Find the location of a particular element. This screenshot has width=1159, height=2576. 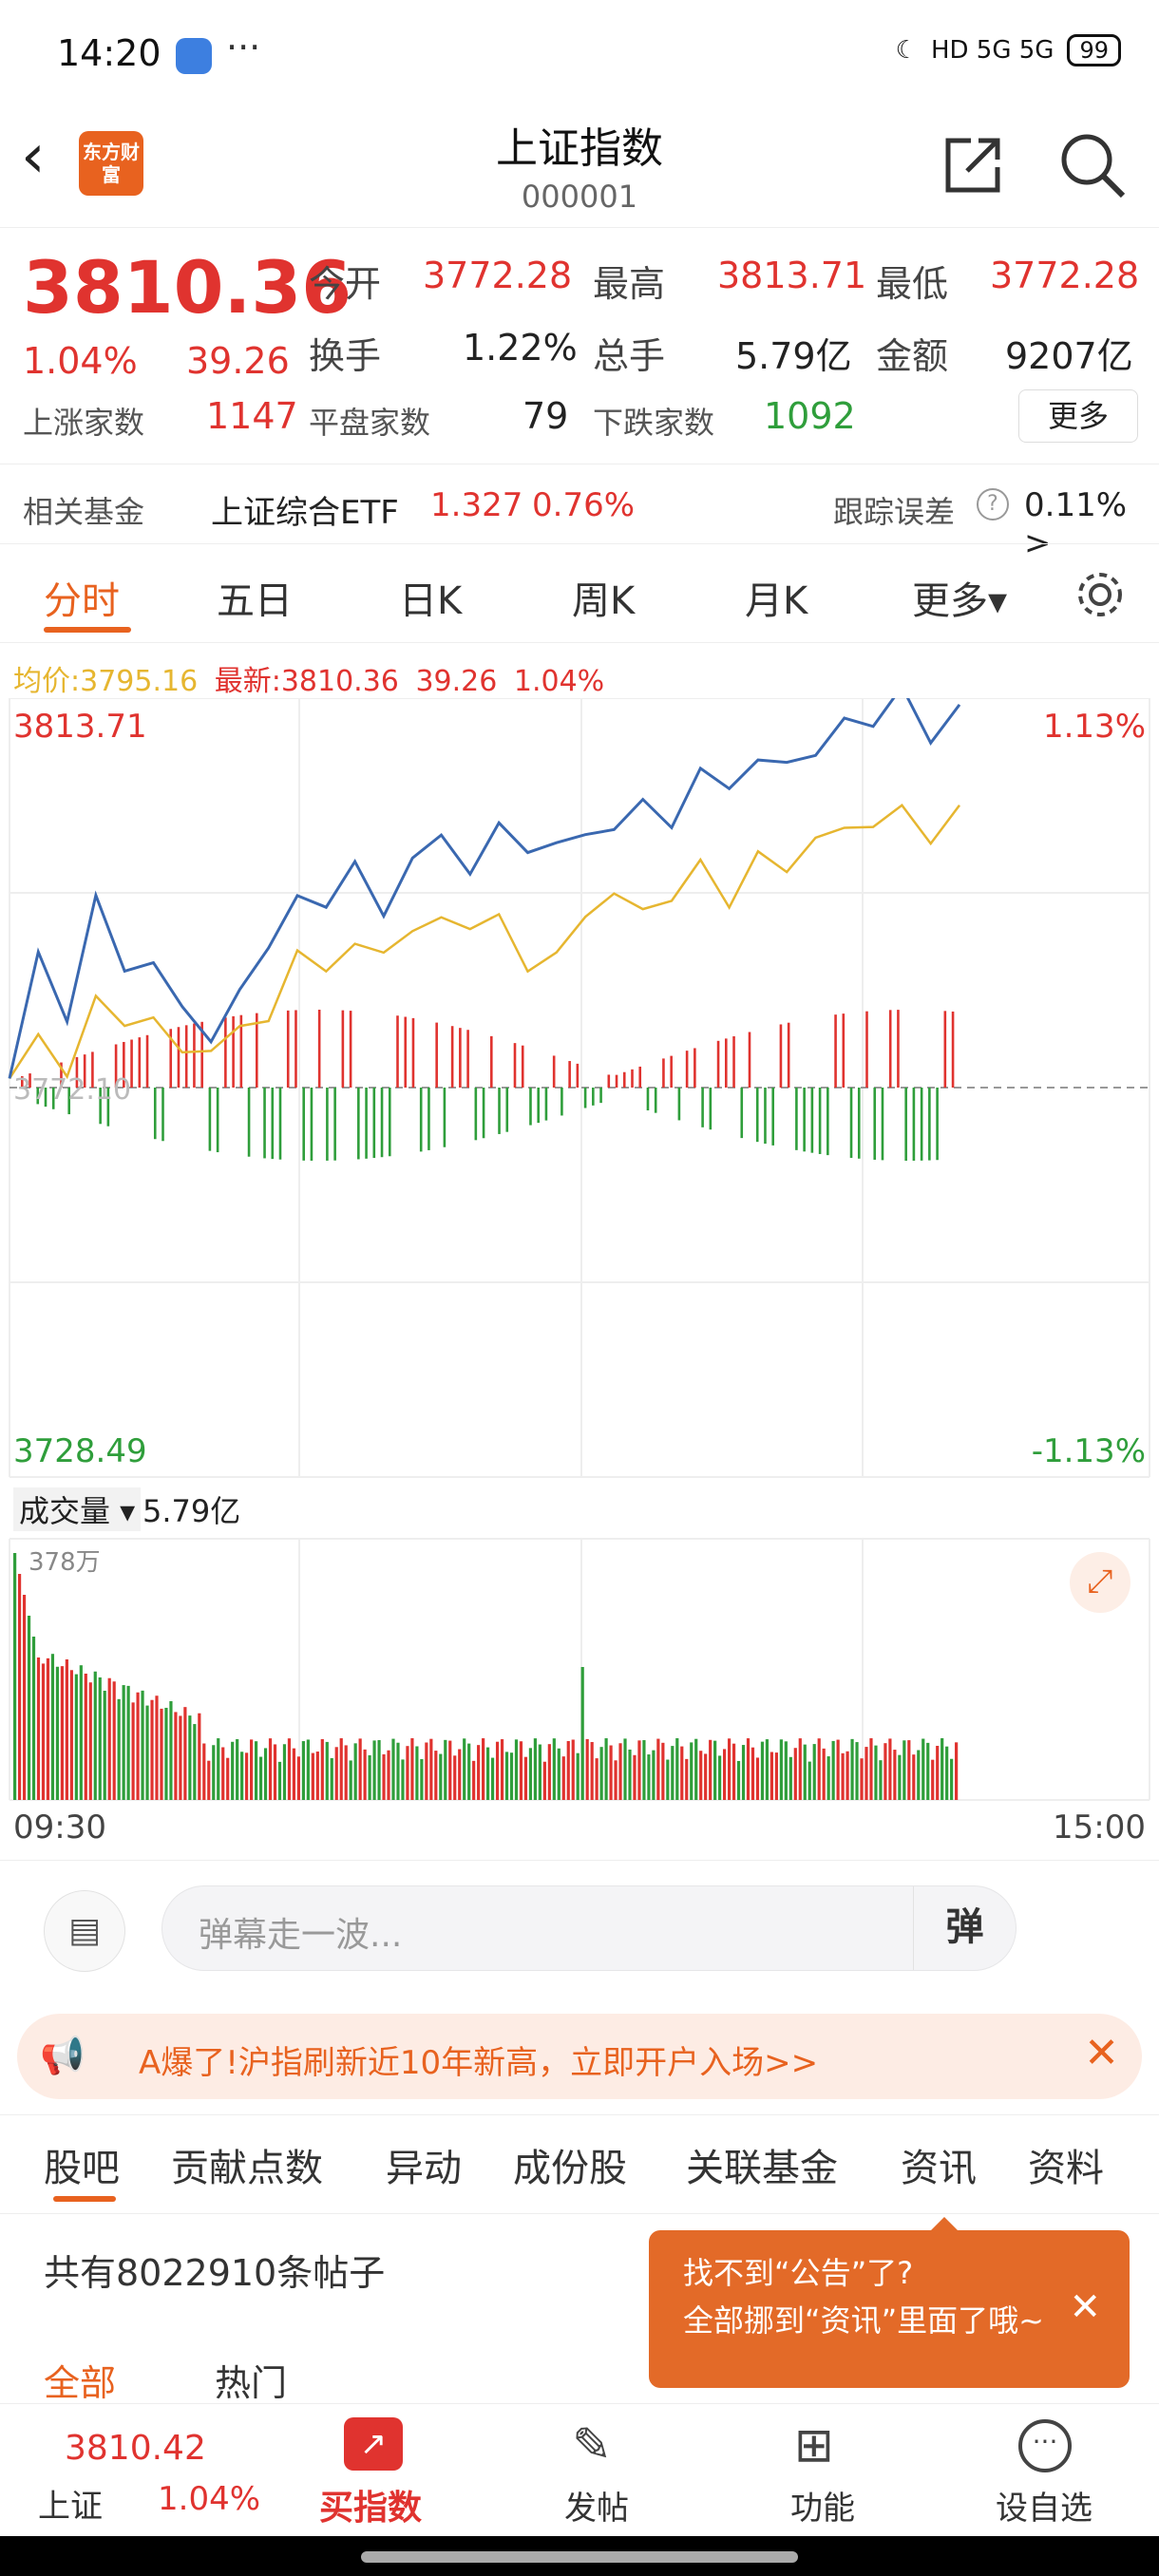

buy-index-button: 买指数 is located at coordinates (371, 2508).